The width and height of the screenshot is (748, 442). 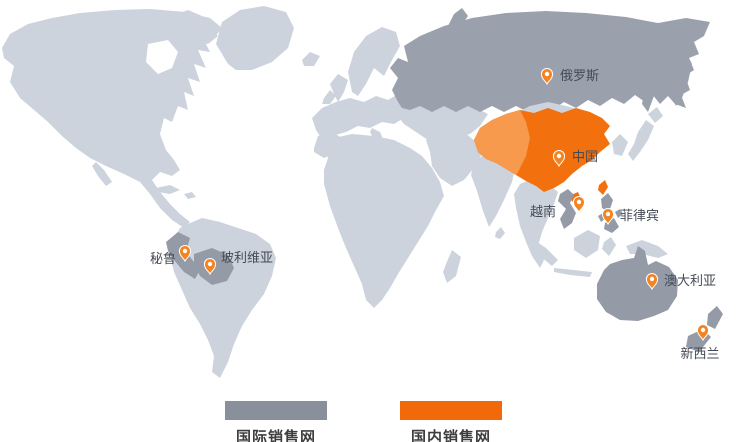 I want to click on country-russia-novaya-zemlya, so click(x=457, y=23).